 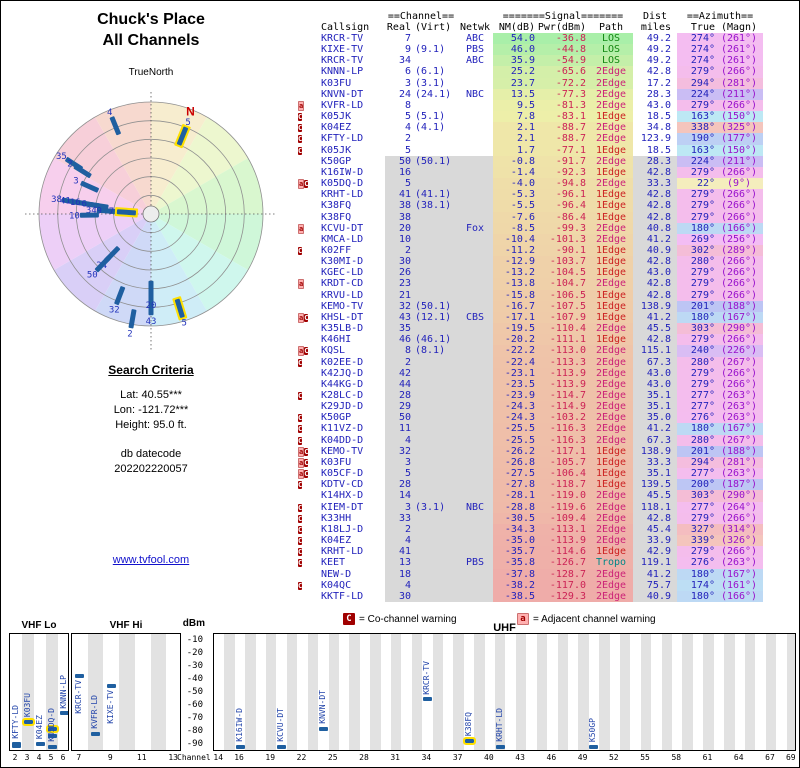 I want to click on power-cell: -104.7, so click(x=562, y=284).